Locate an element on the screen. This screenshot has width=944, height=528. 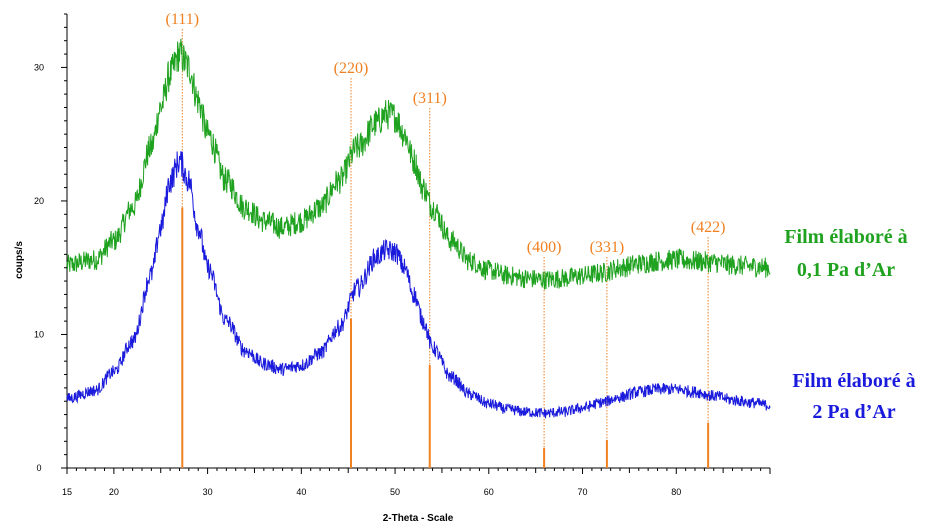
reference-peak-label: (220) is located at coordinates (351, 68).